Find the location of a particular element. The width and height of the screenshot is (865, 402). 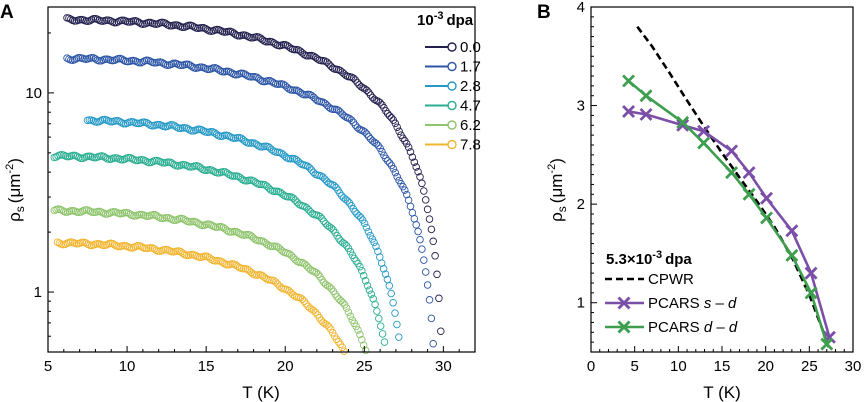

panel-a-xtick-label: 25 is located at coordinates (364, 366).